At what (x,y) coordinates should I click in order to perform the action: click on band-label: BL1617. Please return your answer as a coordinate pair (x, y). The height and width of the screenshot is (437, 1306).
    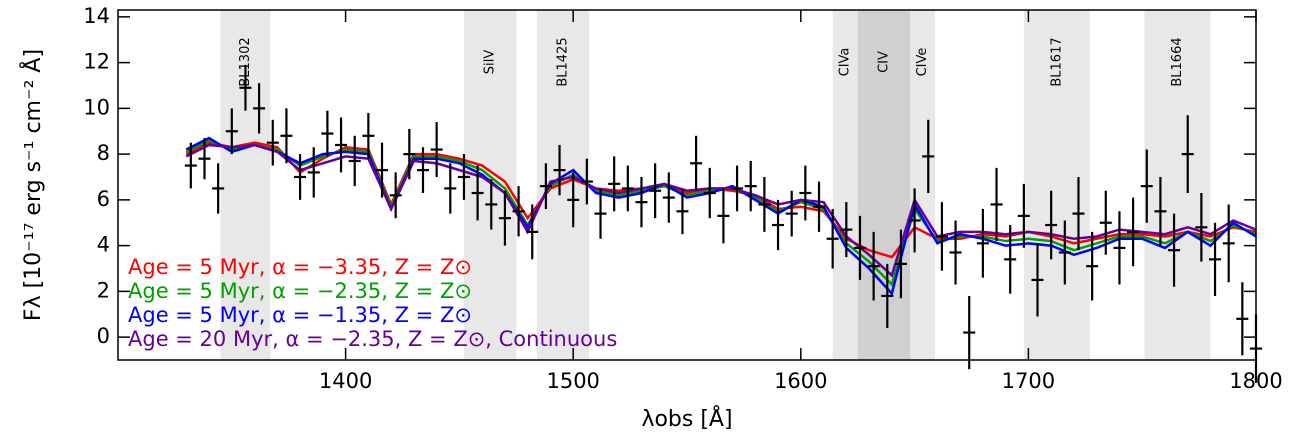
    Looking at the image, I should click on (1056, 61).